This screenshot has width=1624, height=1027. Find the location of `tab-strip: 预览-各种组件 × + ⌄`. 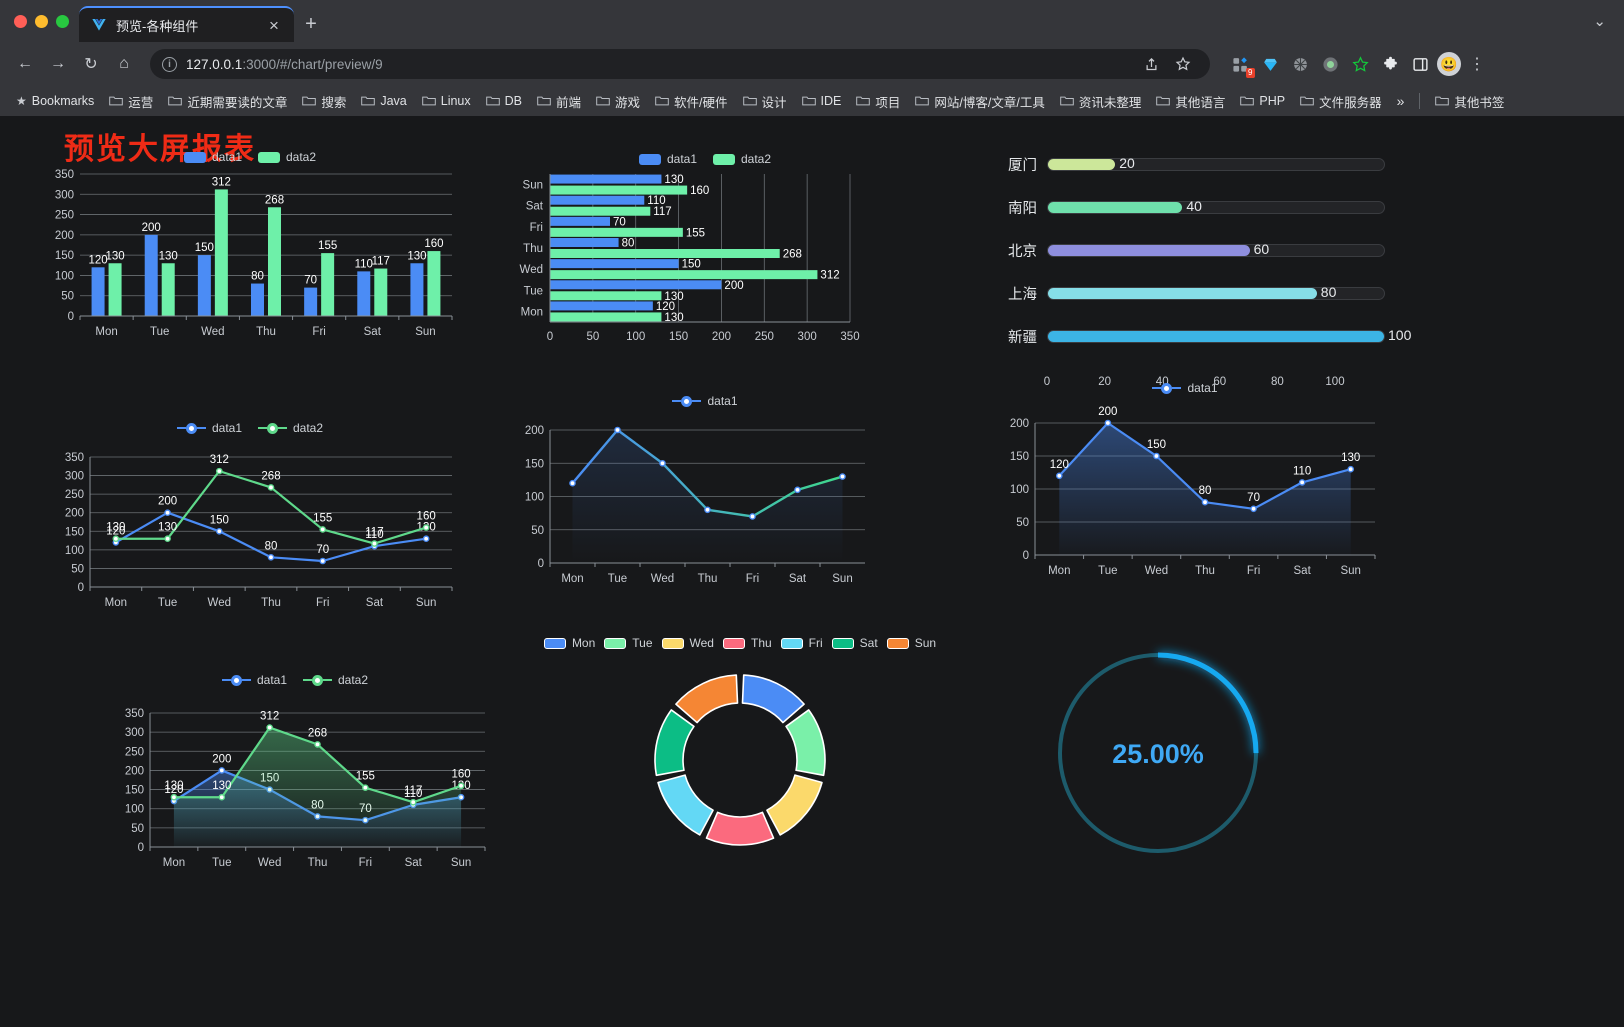

tab-strip: 预览-各种组件 × + ⌄ is located at coordinates (812, 21).